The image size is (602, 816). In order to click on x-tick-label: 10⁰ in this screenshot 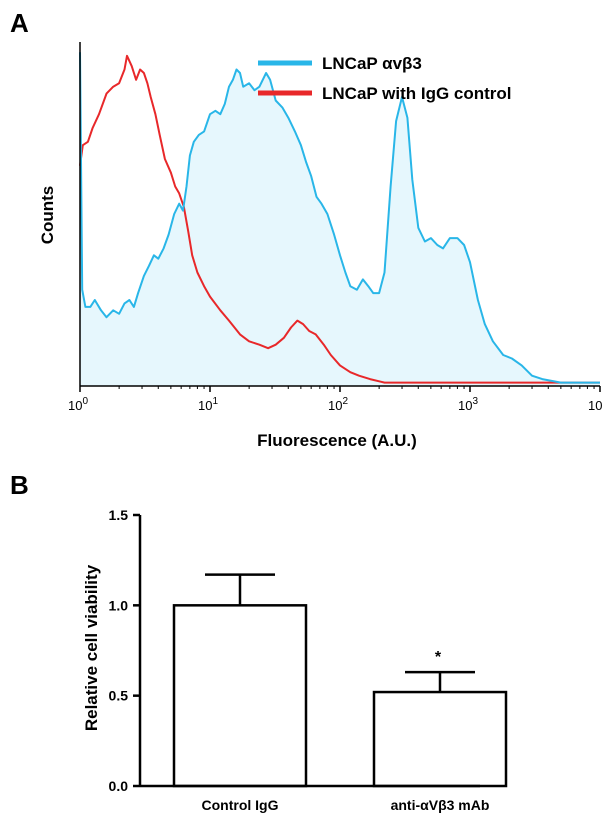, I will do `click(78, 404)`.